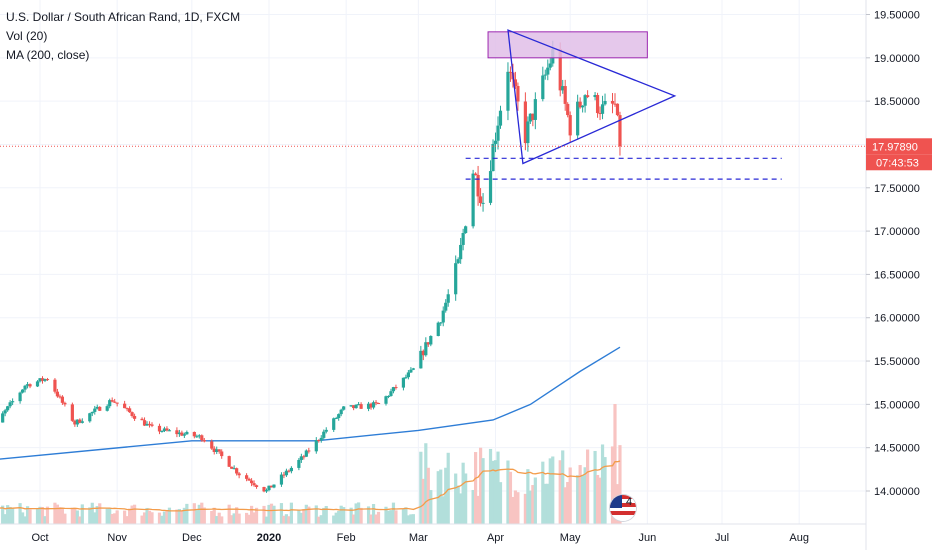 The image size is (932, 550). What do you see at coordinates (592, 97) in the screenshot?
I see `triangle-pattern` at bounding box center [592, 97].